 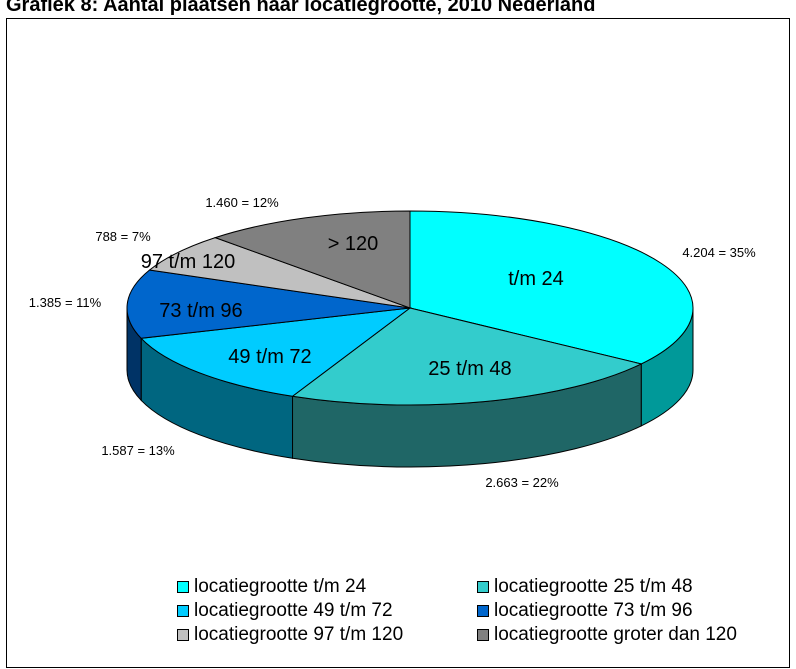 I want to click on slice-label-0: t/m 24, so click(x=536, y=279).